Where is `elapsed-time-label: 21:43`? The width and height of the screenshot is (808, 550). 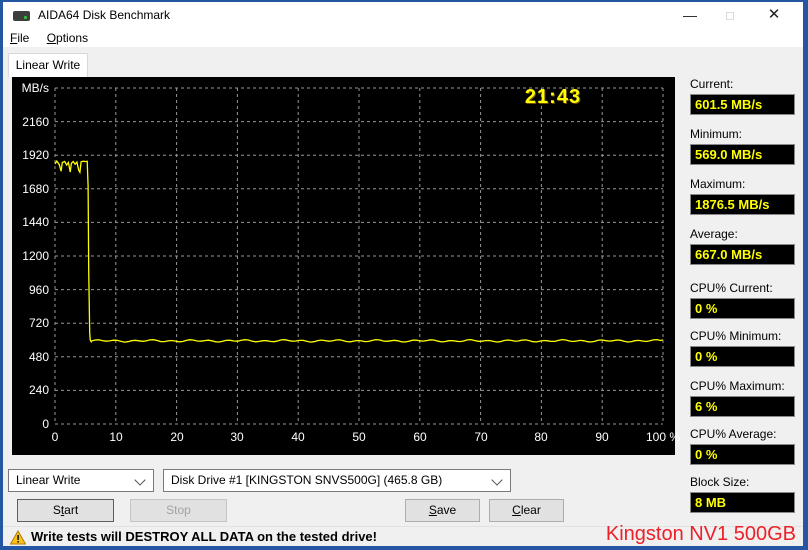 elapsed-time-label: 21:43 is located at coordinates (553, 97).